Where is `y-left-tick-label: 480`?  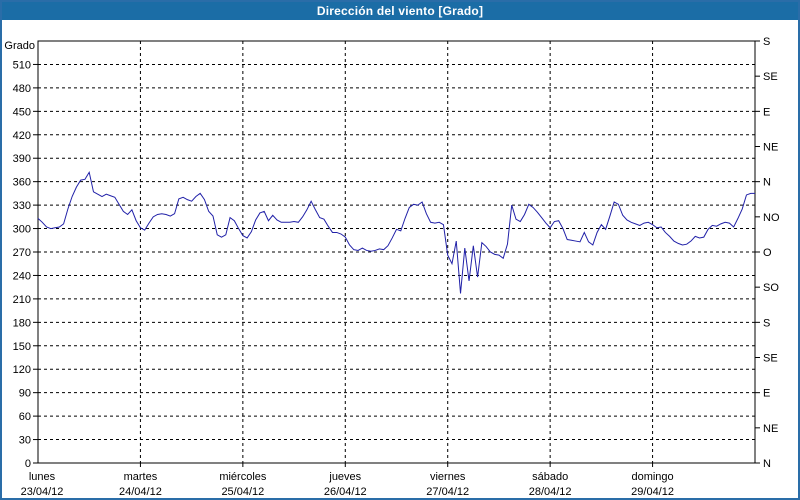
y-left-tick-label: 480 is located at coordinates (22, 89).